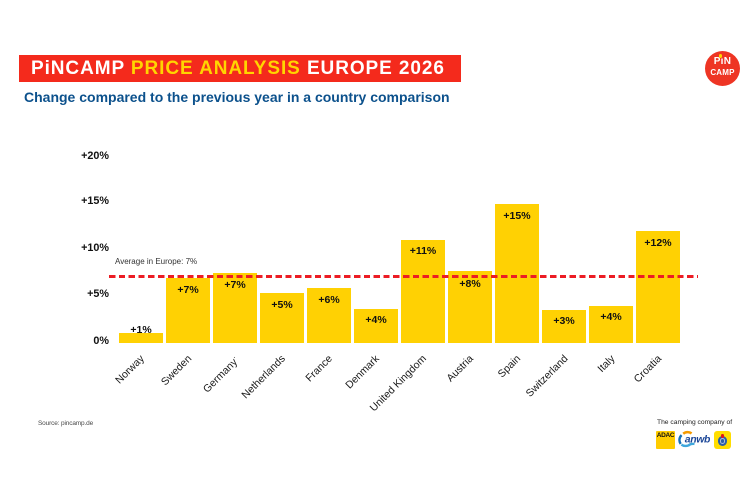 The width and height of the screenshot is (750, 500). What do you see at coordinates (697, 440) in the screenshot?
I see `svg-text: anwb` at bounding box center [697, 440].